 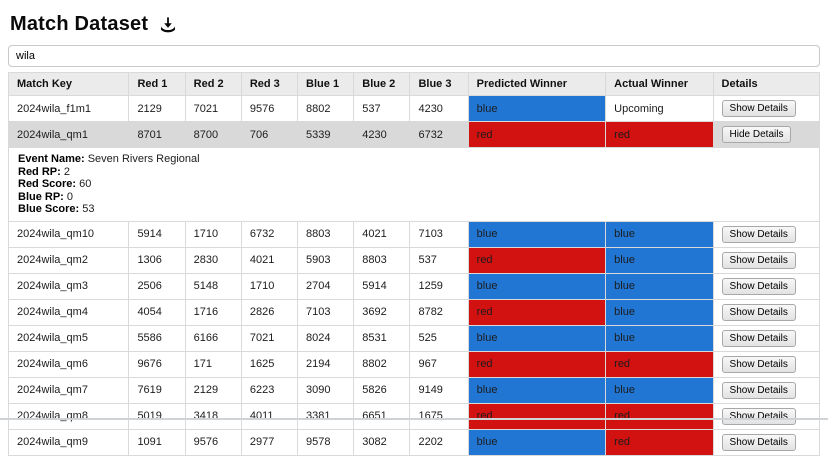 What do you see at coordinates (439, 338) in the screenshot?
I see `team-number-cell: 525` at bounding box center [439, 338].